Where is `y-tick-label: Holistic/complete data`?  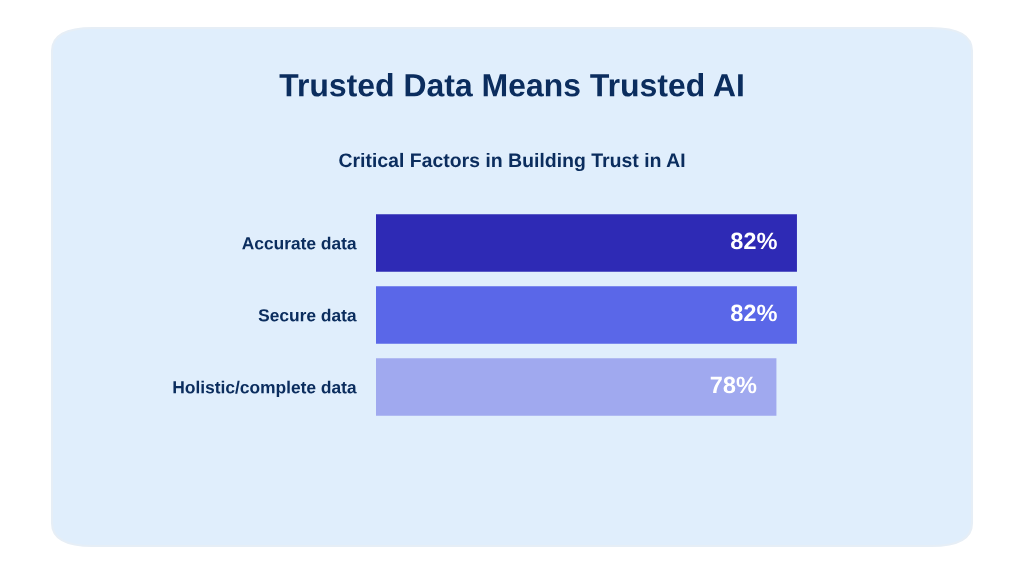 y-tick-label: Holistic/complete data is located at coordinates (265, 388).